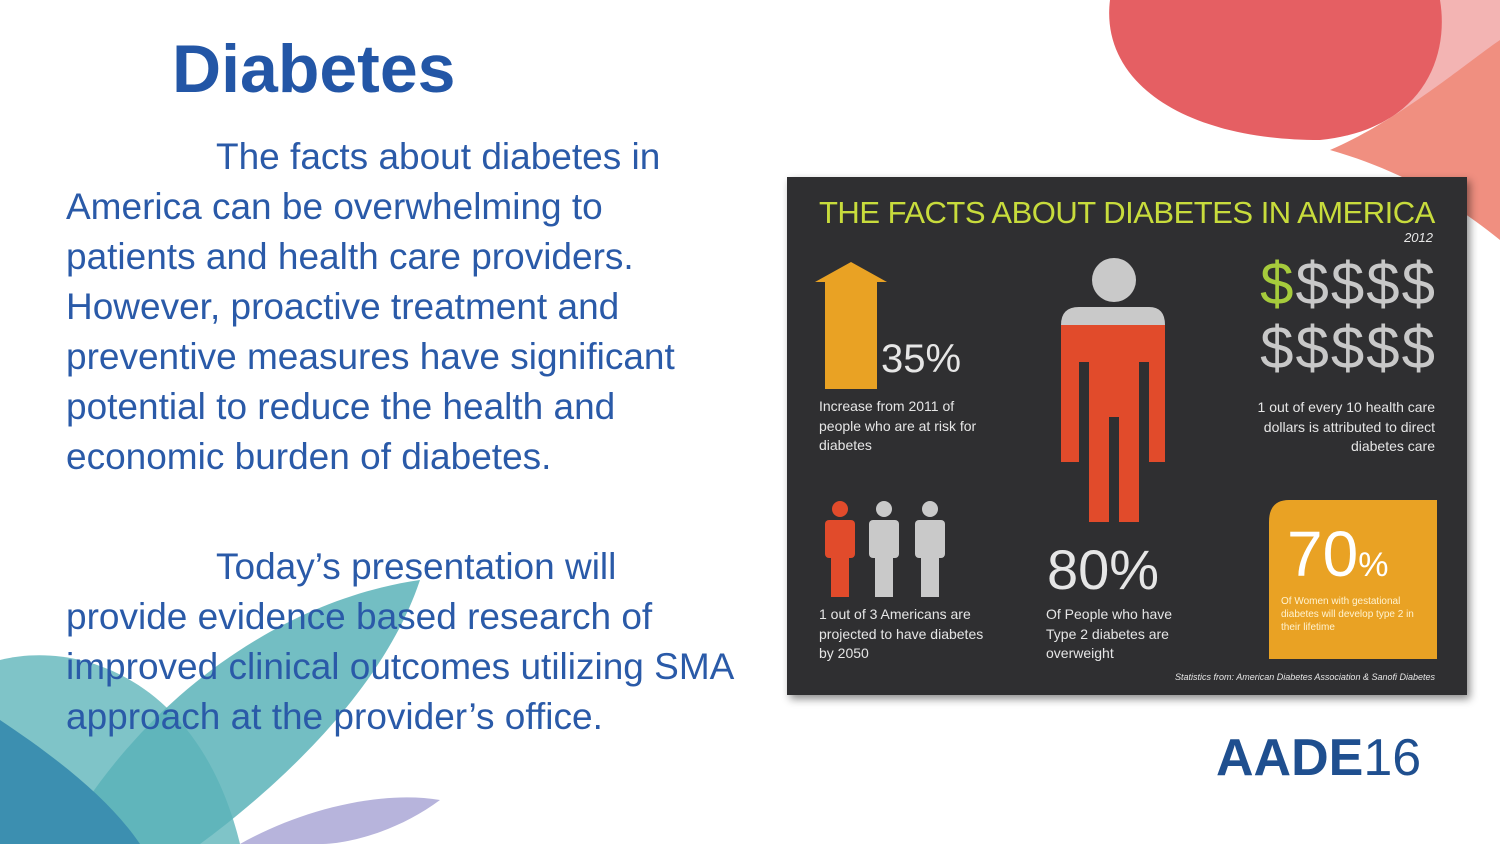 The image size is (1500, 844). I want to click on year: 2012, so click(1418, 237).